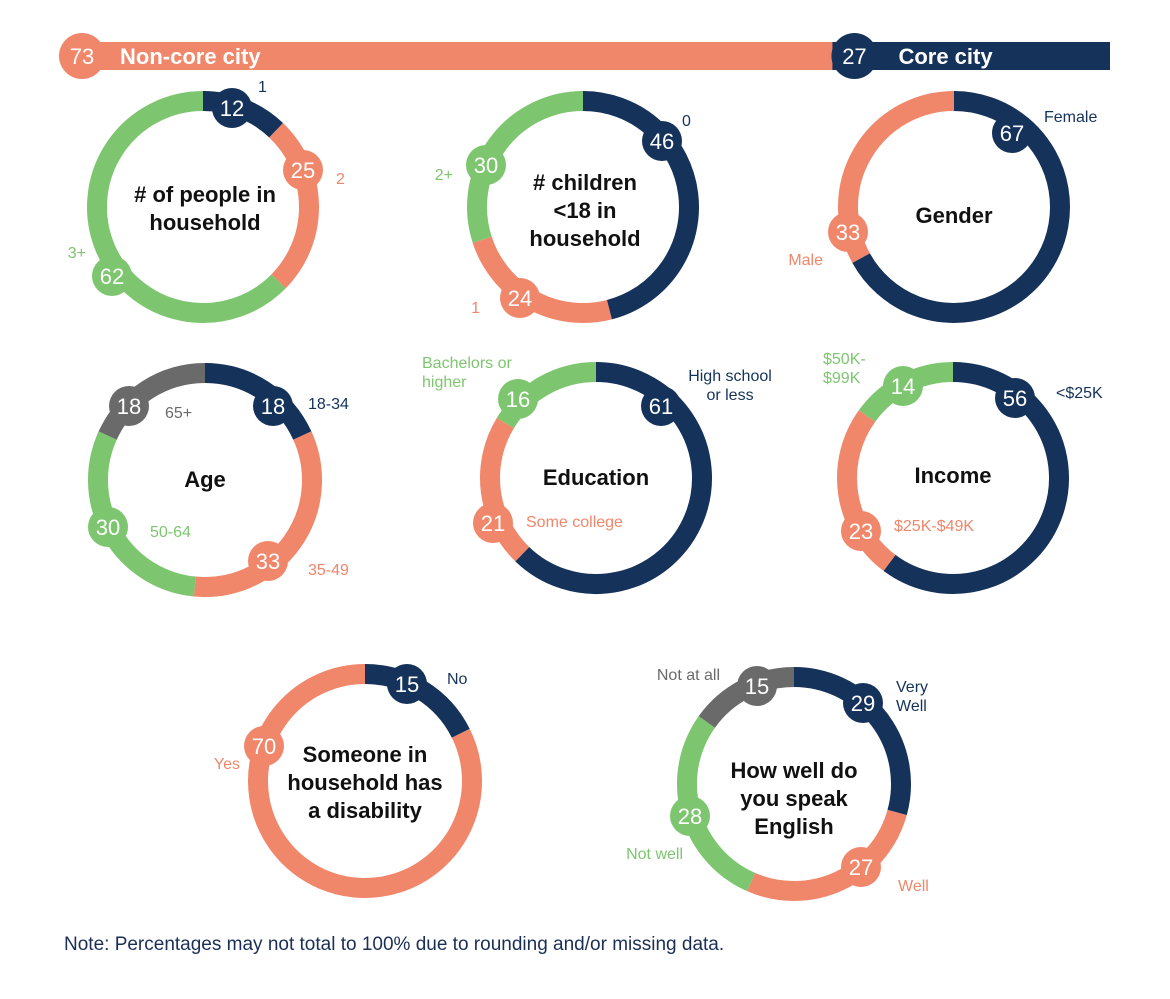  What do you see at coordinates (328, 404) in the screenshot?
I see `category-label-18-34: 18-34` at bounding box center [328, 404].